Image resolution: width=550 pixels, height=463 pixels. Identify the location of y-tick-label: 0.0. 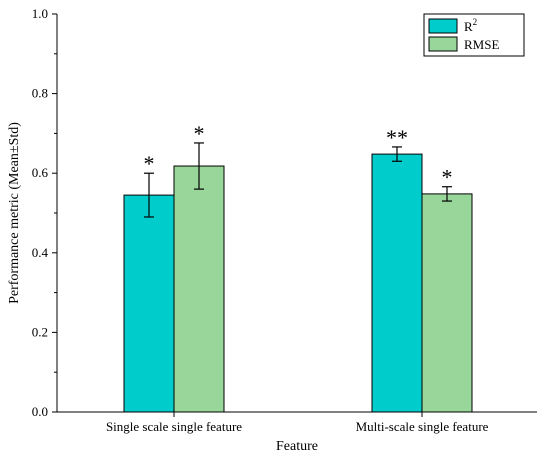
(40, 411).